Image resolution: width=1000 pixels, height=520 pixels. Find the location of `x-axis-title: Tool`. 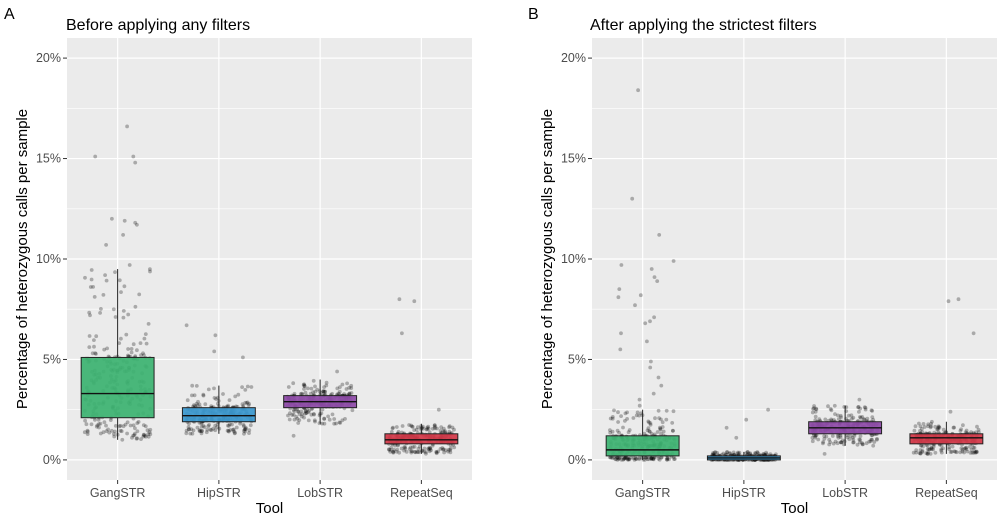

x-axis-title: Tool is located at coordinates (795, 508).